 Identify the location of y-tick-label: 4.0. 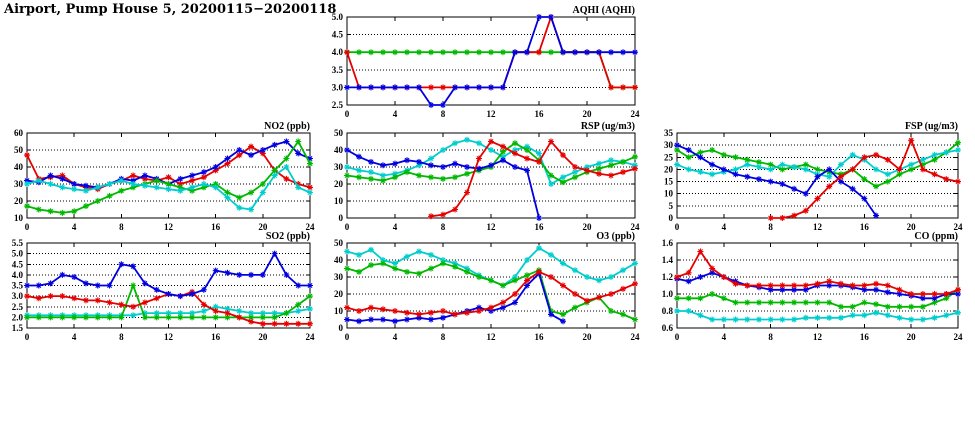
(18, 275).